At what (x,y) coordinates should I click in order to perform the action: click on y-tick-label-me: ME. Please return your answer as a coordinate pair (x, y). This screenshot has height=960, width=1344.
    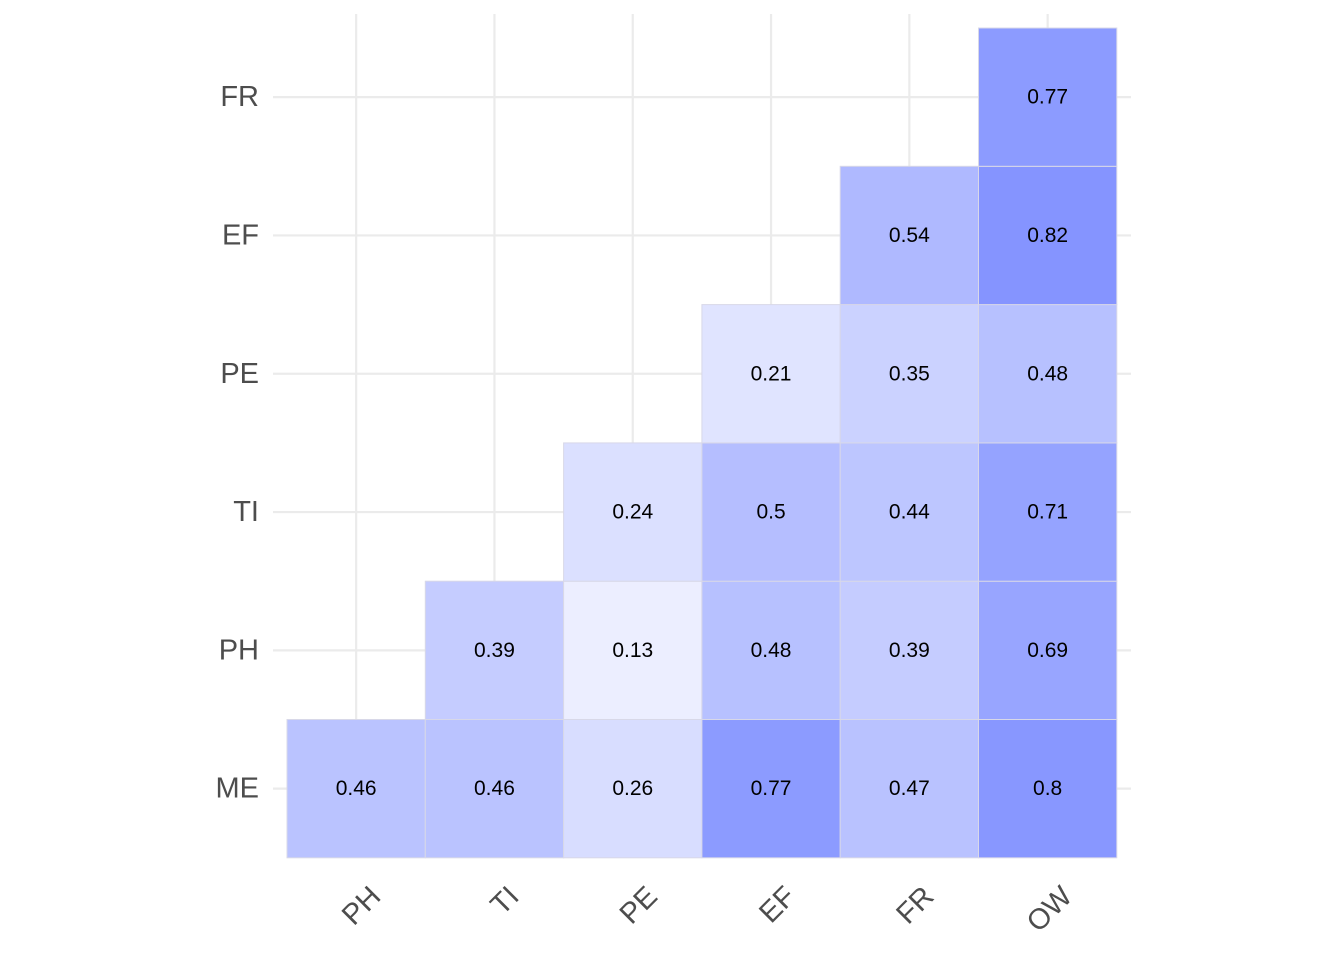
    Looking at the image, I should click on (238, 789).